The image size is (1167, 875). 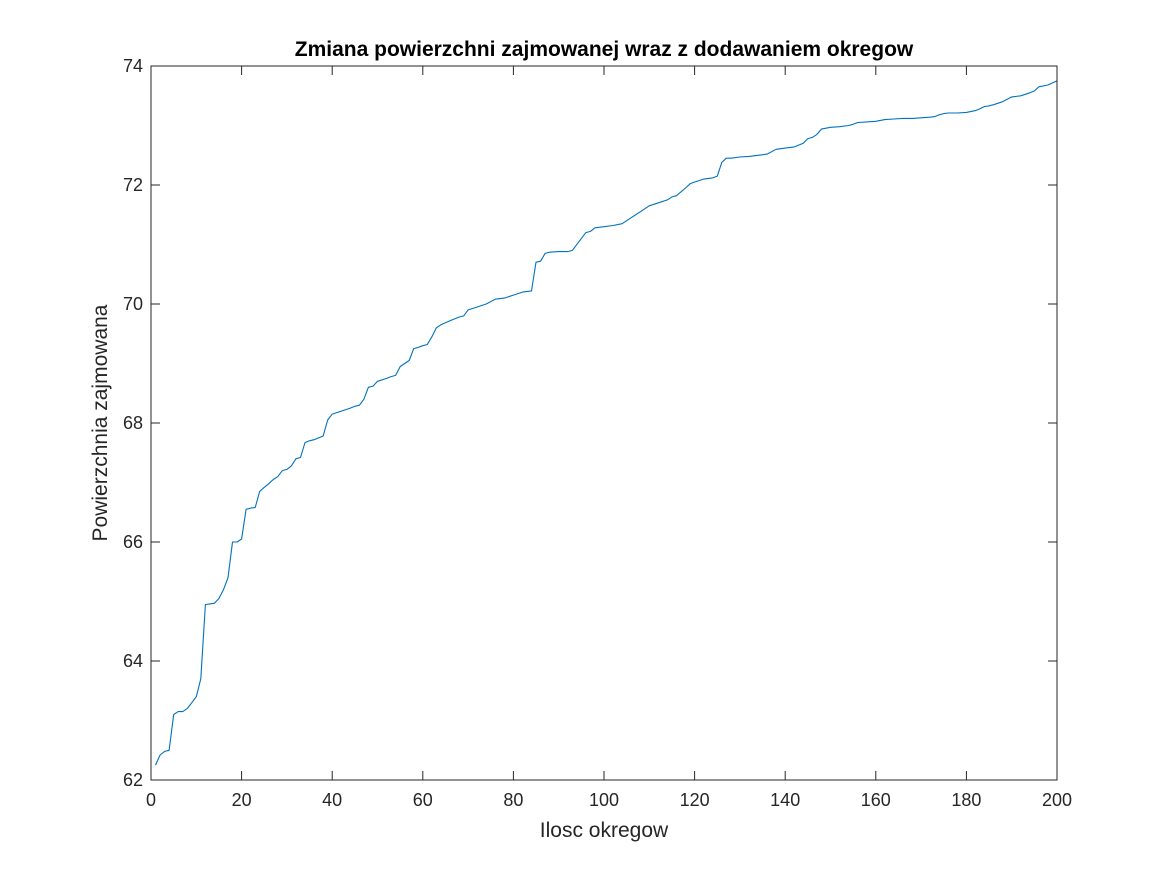 What do you see at coordinates (1057, 800) in the screenshot?
I see `x-tick-label: 200` at bounding box center [1057, 800].